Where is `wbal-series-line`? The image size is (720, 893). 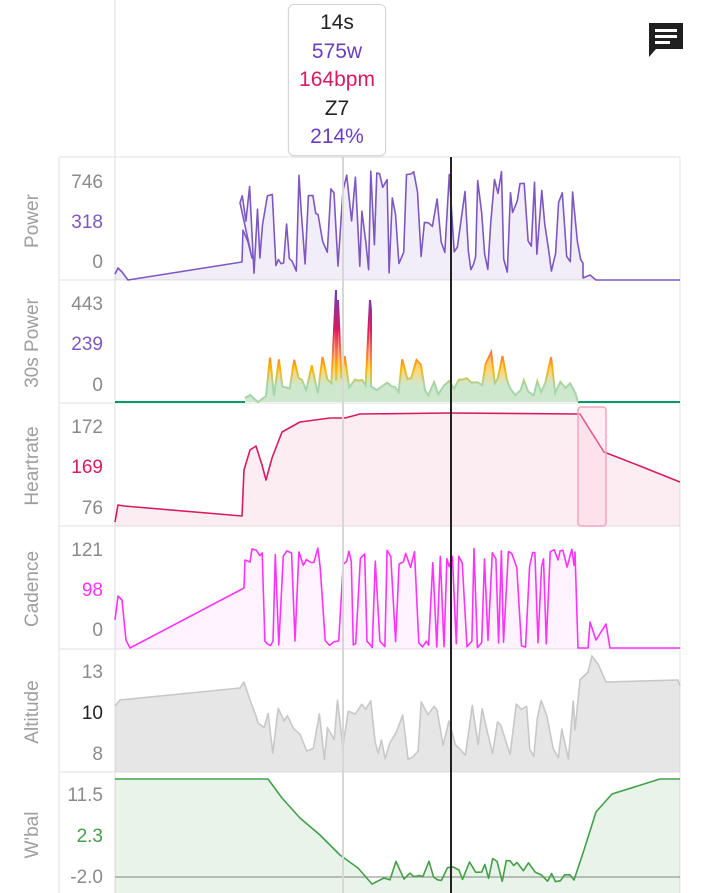 wbal-series-line is located at coordinates (397, 831).